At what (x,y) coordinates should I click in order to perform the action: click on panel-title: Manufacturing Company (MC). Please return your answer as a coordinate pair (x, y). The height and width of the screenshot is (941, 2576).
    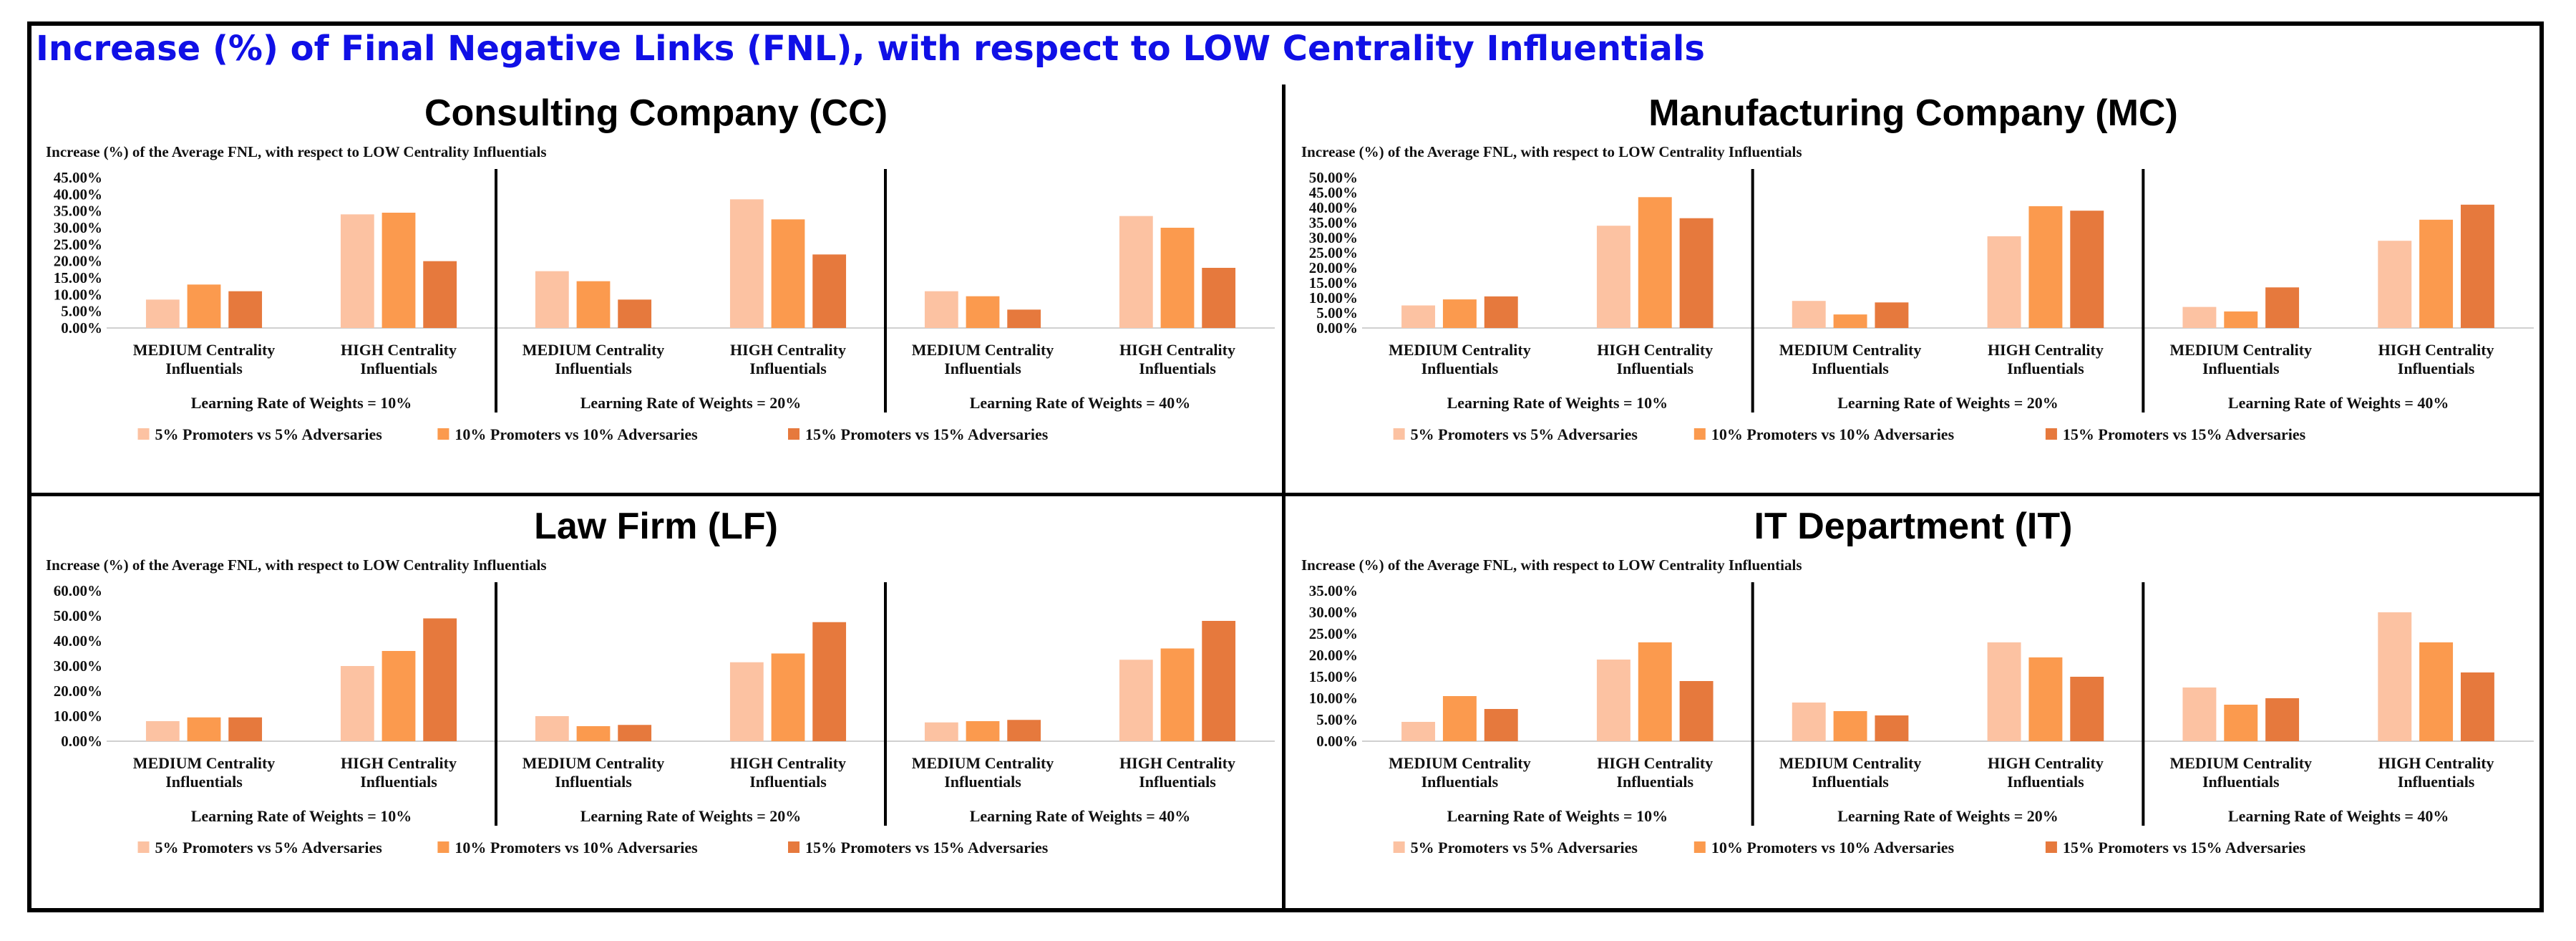
    Looking at the image, I should click on (1913, 113).